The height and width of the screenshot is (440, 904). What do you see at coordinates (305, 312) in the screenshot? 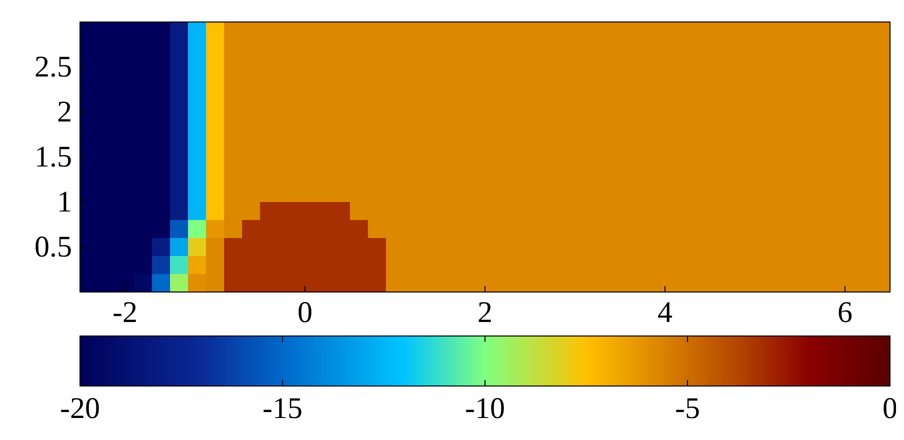
I see `x-tick-label: 0` at bounding box center [305, 312].